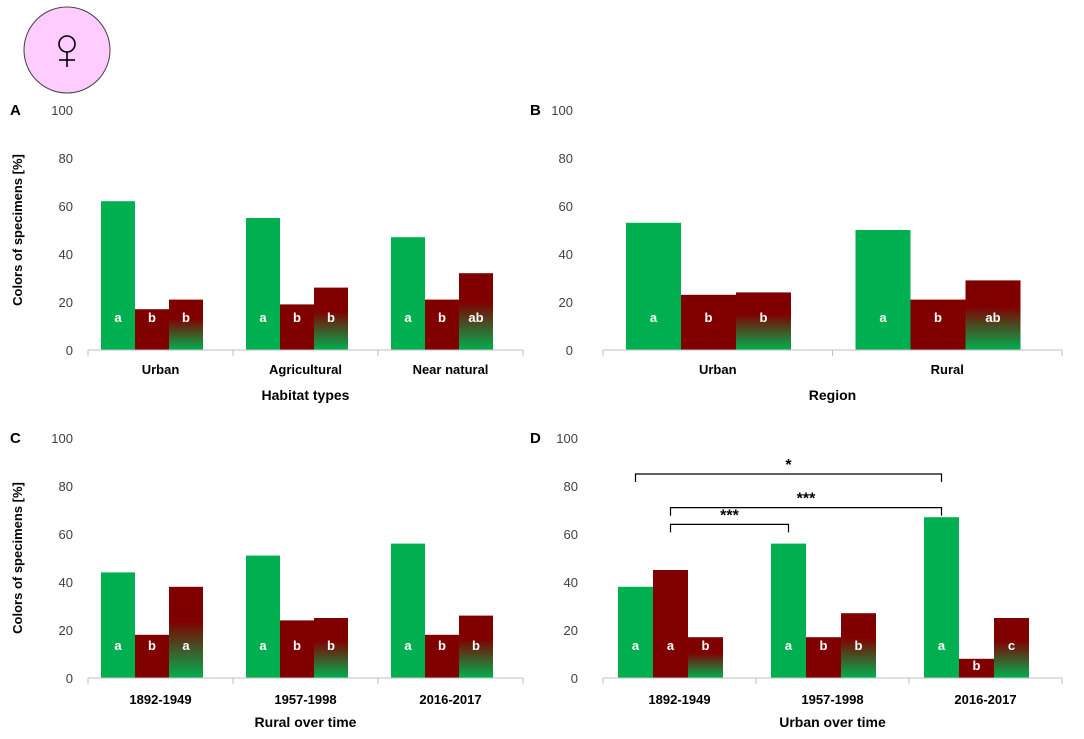 Image resolution: width=1084 pixels, height=739 pixels. Describe the element at coordinates (806, 511) in the screenshot. I see `significance-bracket` at that location.